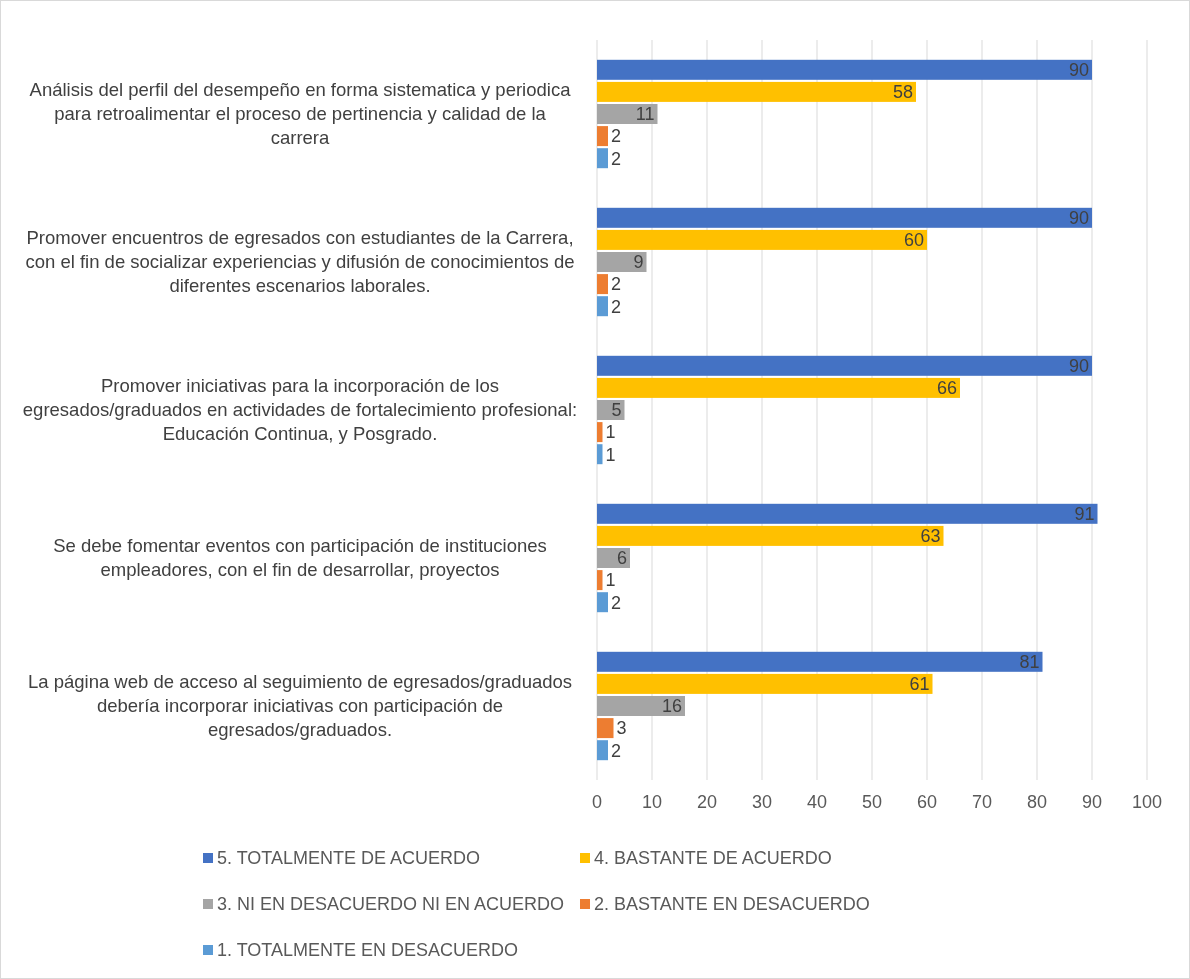 This screenshot has width=1190, height=979. I want to click on x-tick-label: 30, so click(762, 802).